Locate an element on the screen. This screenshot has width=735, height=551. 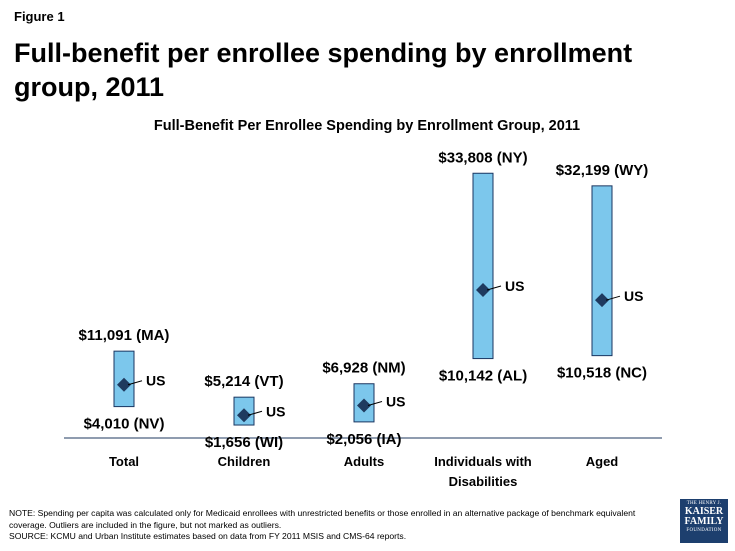
category-label: Aged is located at coordinates (602, 461).